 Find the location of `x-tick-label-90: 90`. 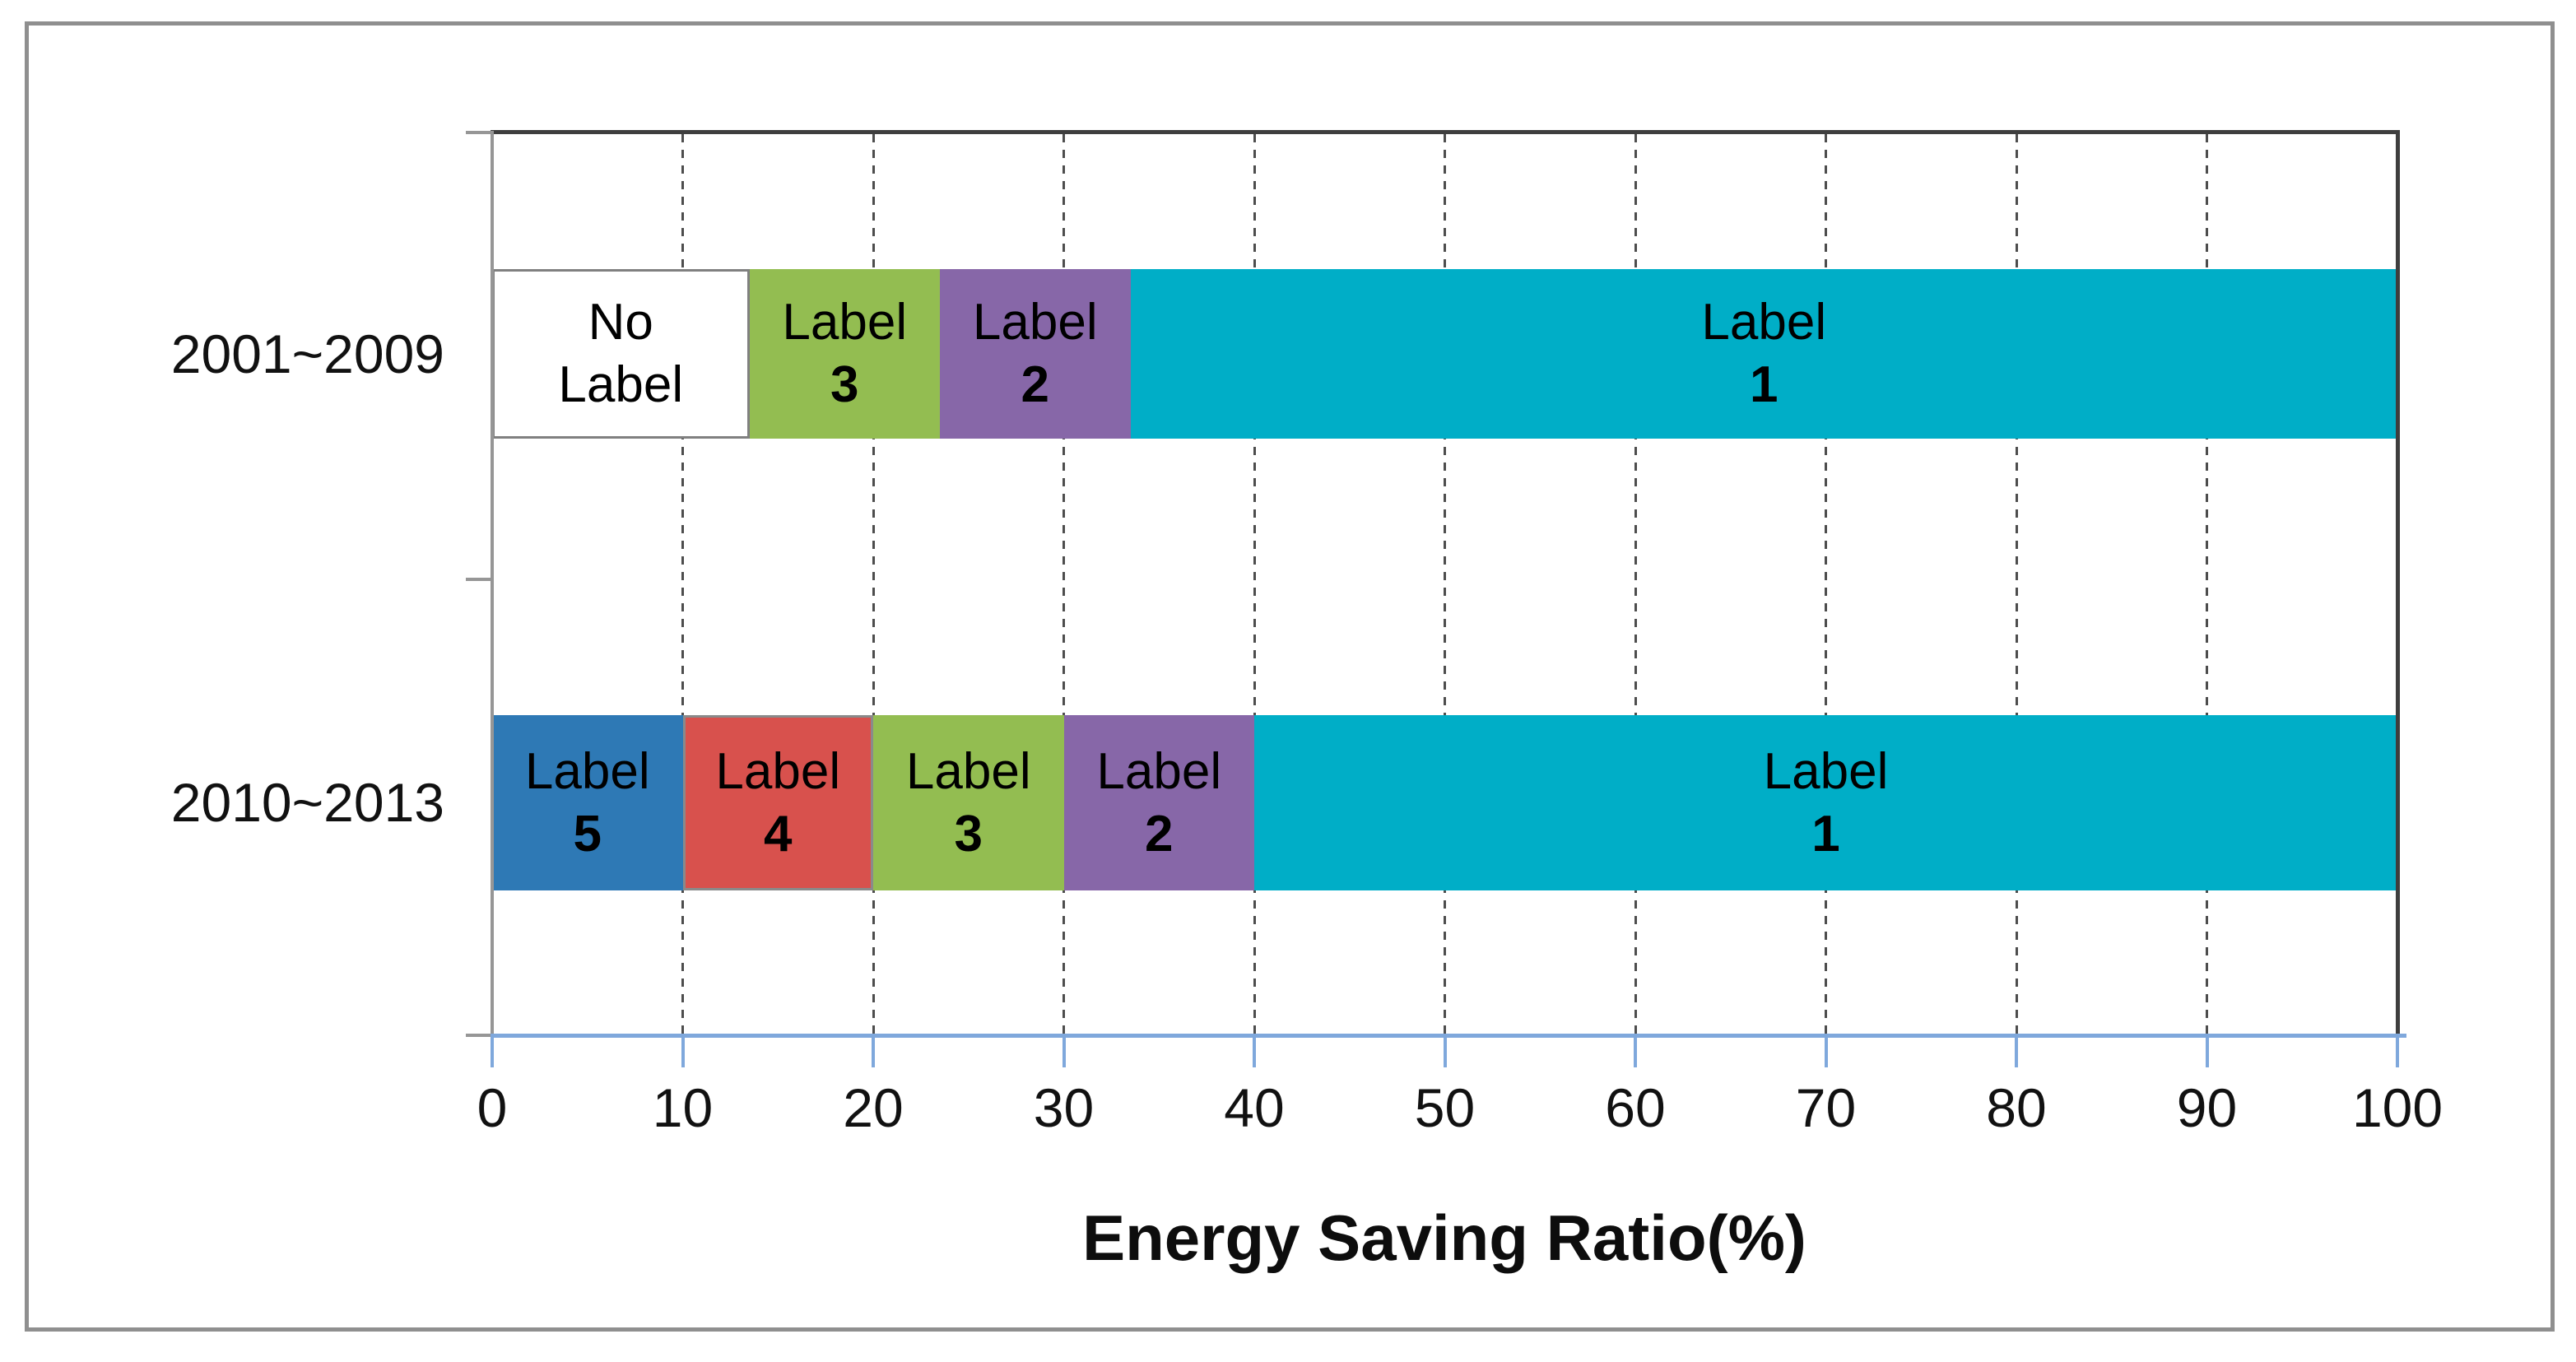

x-tick-label-90: 90 is located at coordinates (2207, 1107).